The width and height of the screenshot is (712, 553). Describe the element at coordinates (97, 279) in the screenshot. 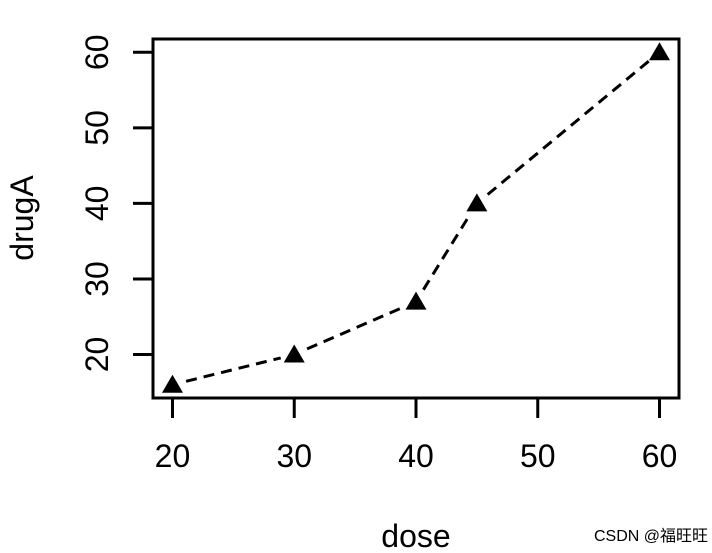

I see `y-tick-label: 30` at that location.